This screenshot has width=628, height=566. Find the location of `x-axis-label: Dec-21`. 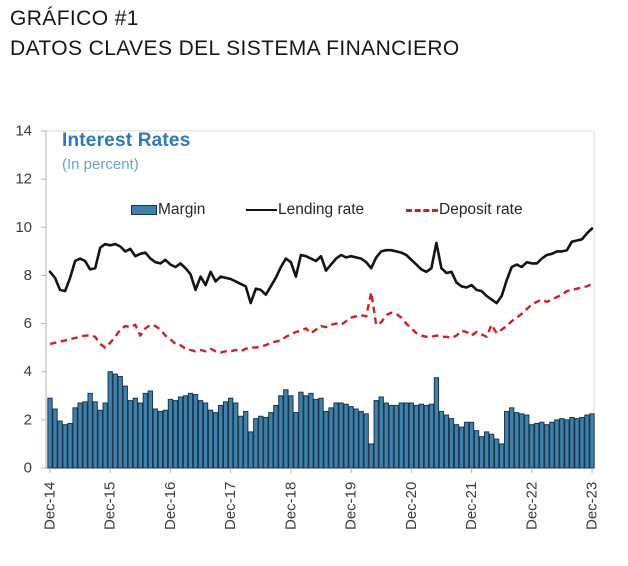

x-axis-label: Dec-21 is located at coordinates (471, 506).